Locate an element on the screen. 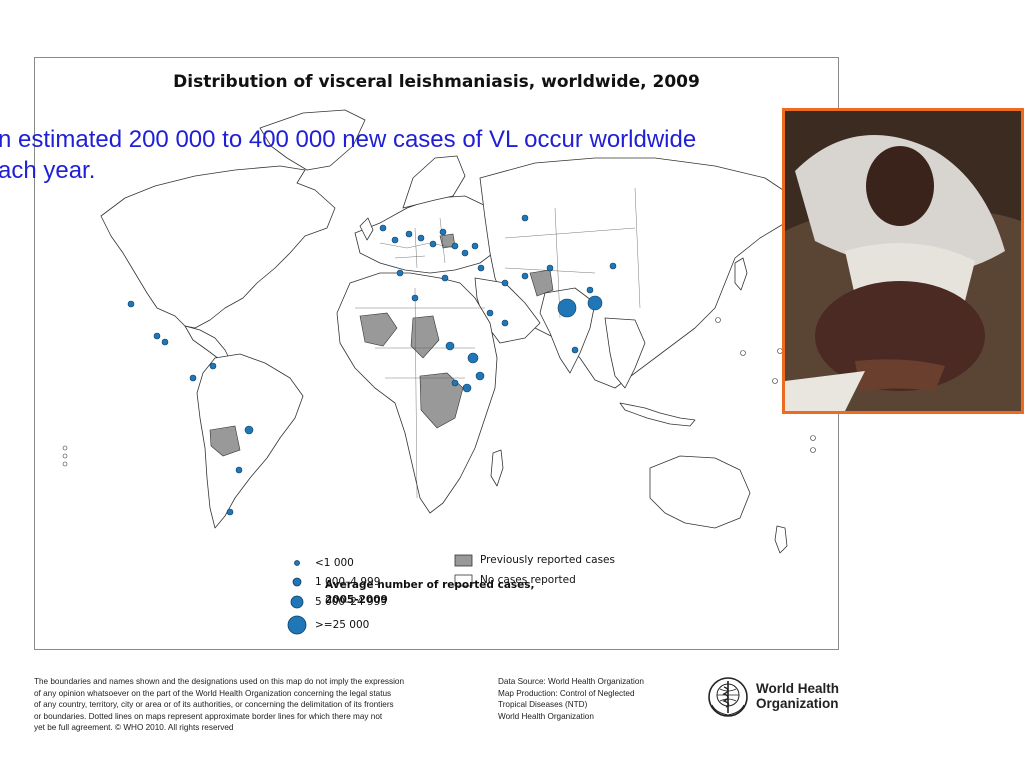 The width and height of the screenshot is (1024, 768). who-emblem-icon is located at coordinates (728, 697).